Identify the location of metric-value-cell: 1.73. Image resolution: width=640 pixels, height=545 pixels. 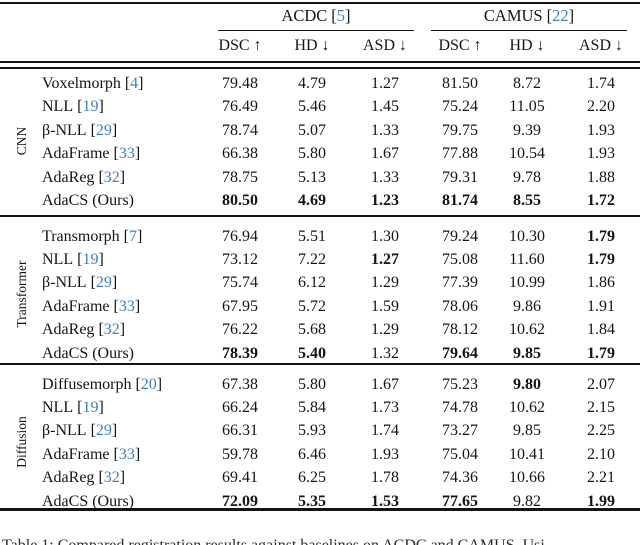
(385, 407).